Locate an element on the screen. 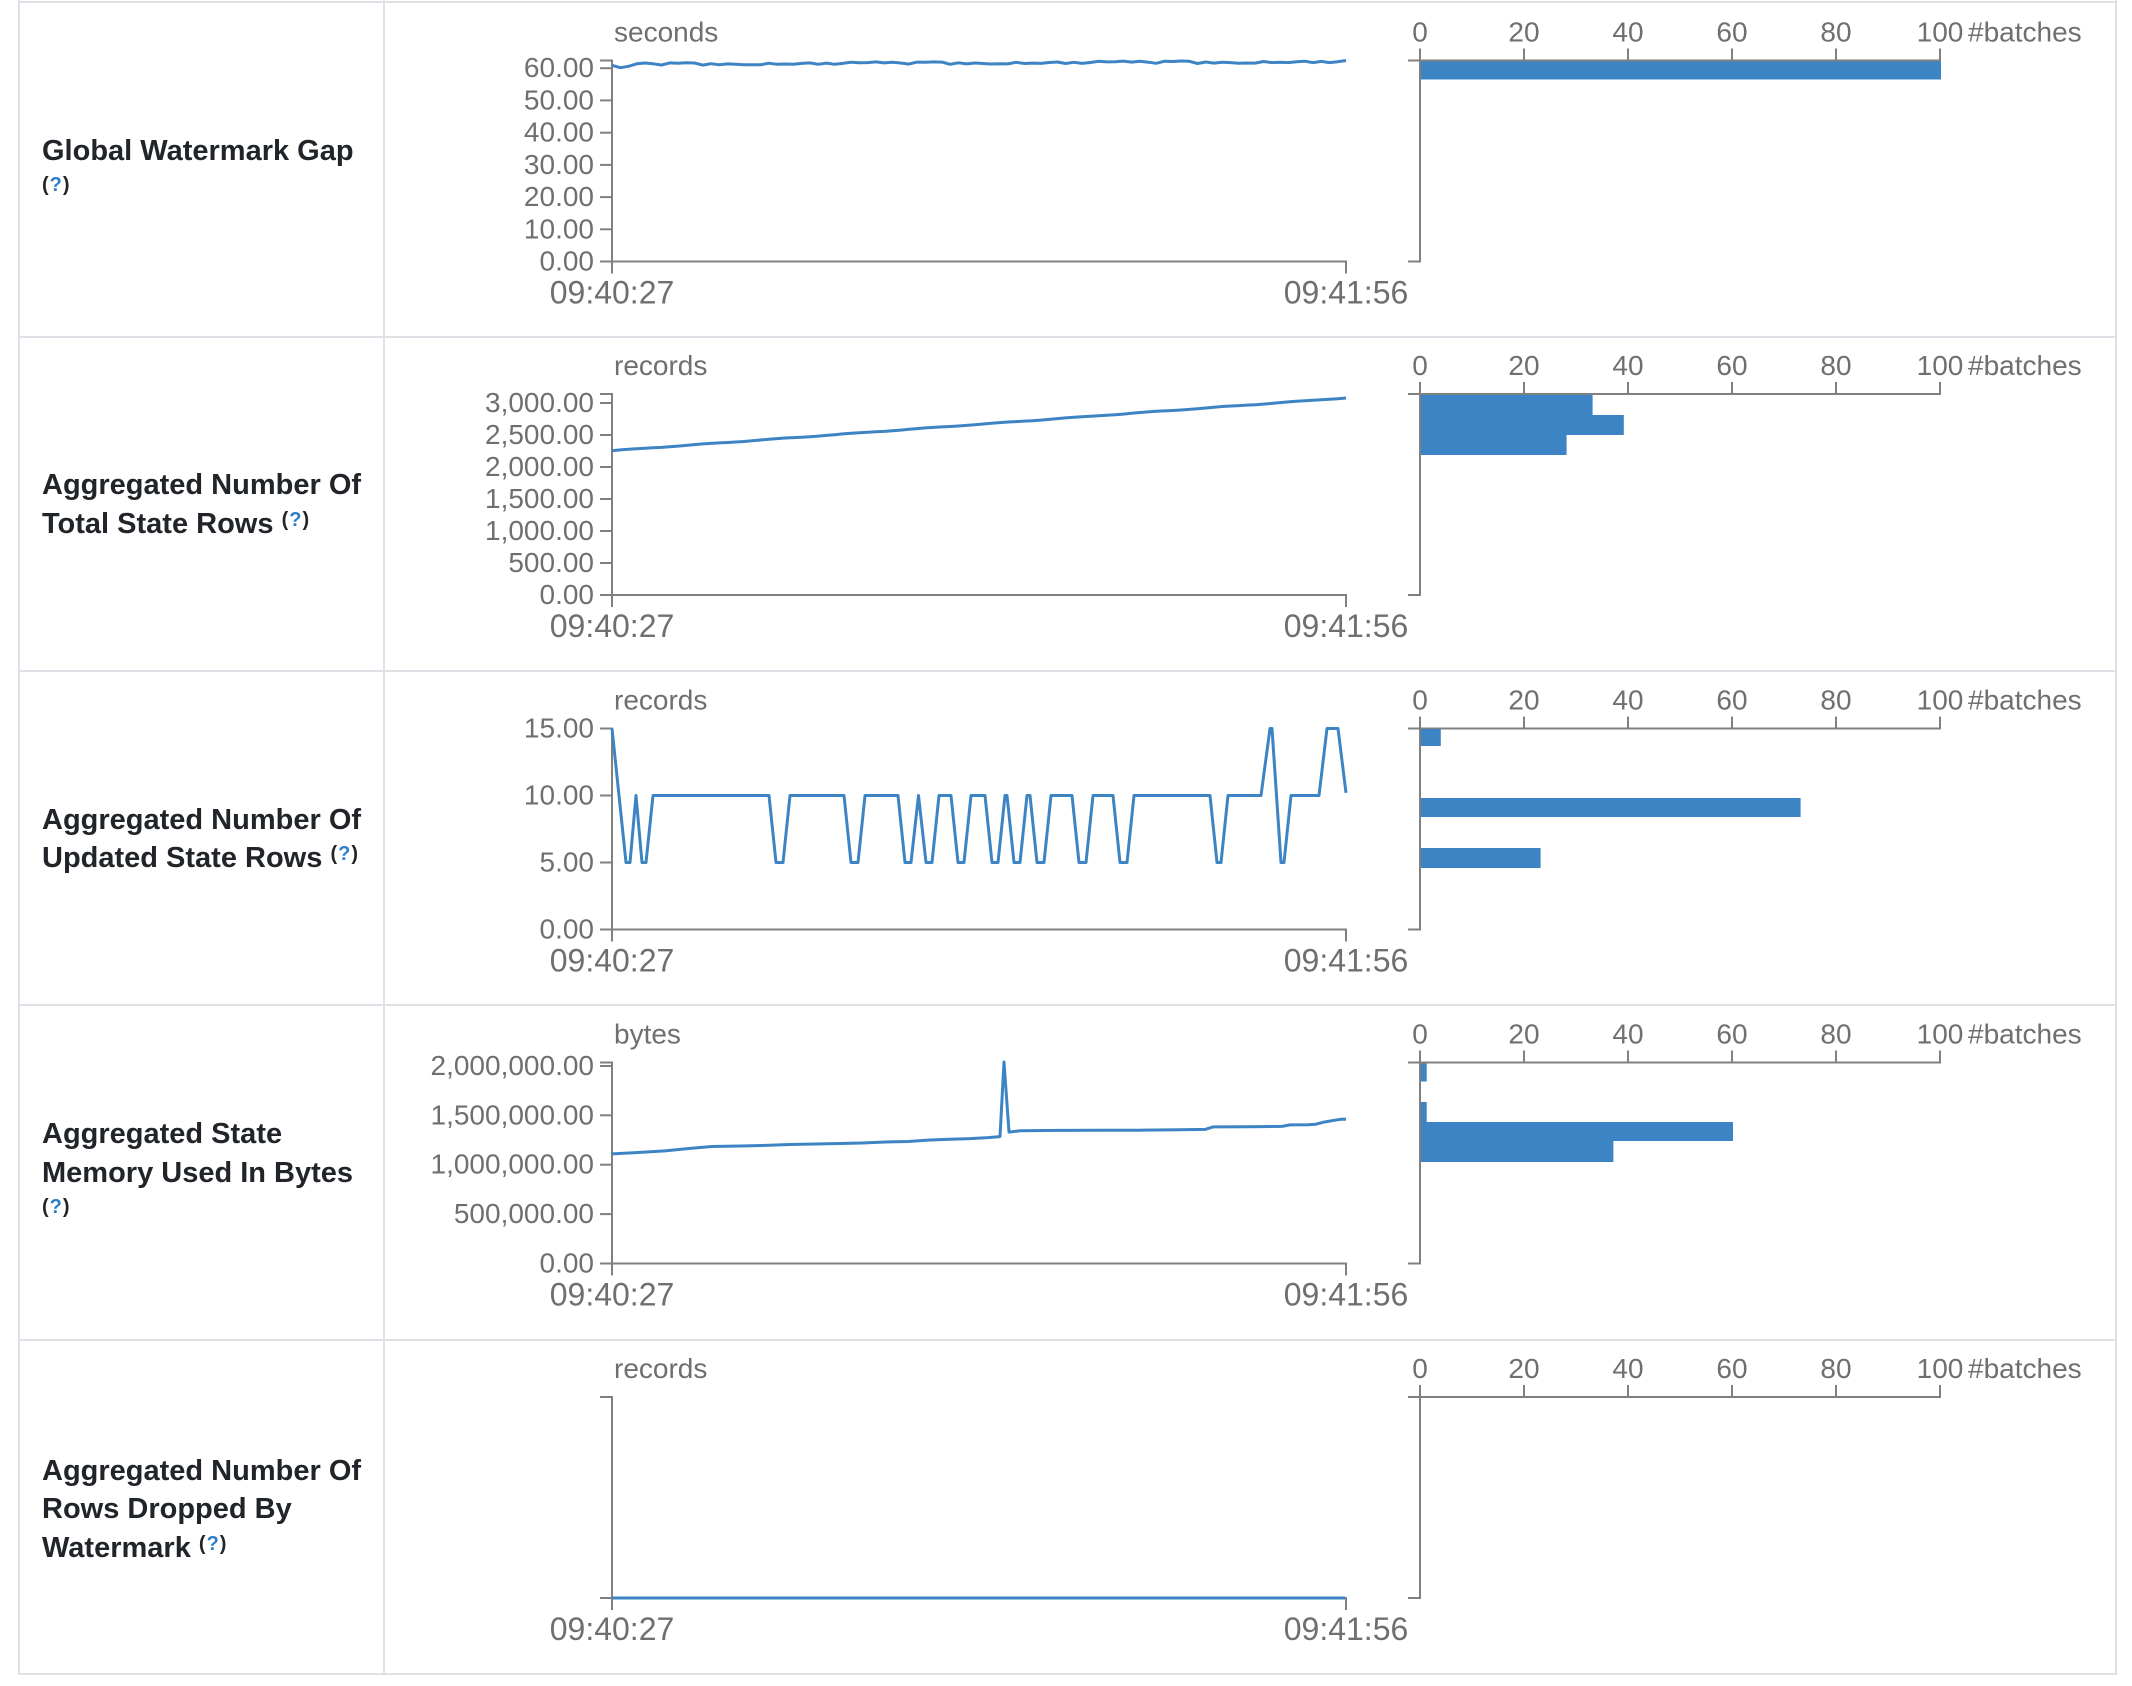 The image size is (2132, 1686). svg-text: 500.00 is located at coordinates (551, 562).